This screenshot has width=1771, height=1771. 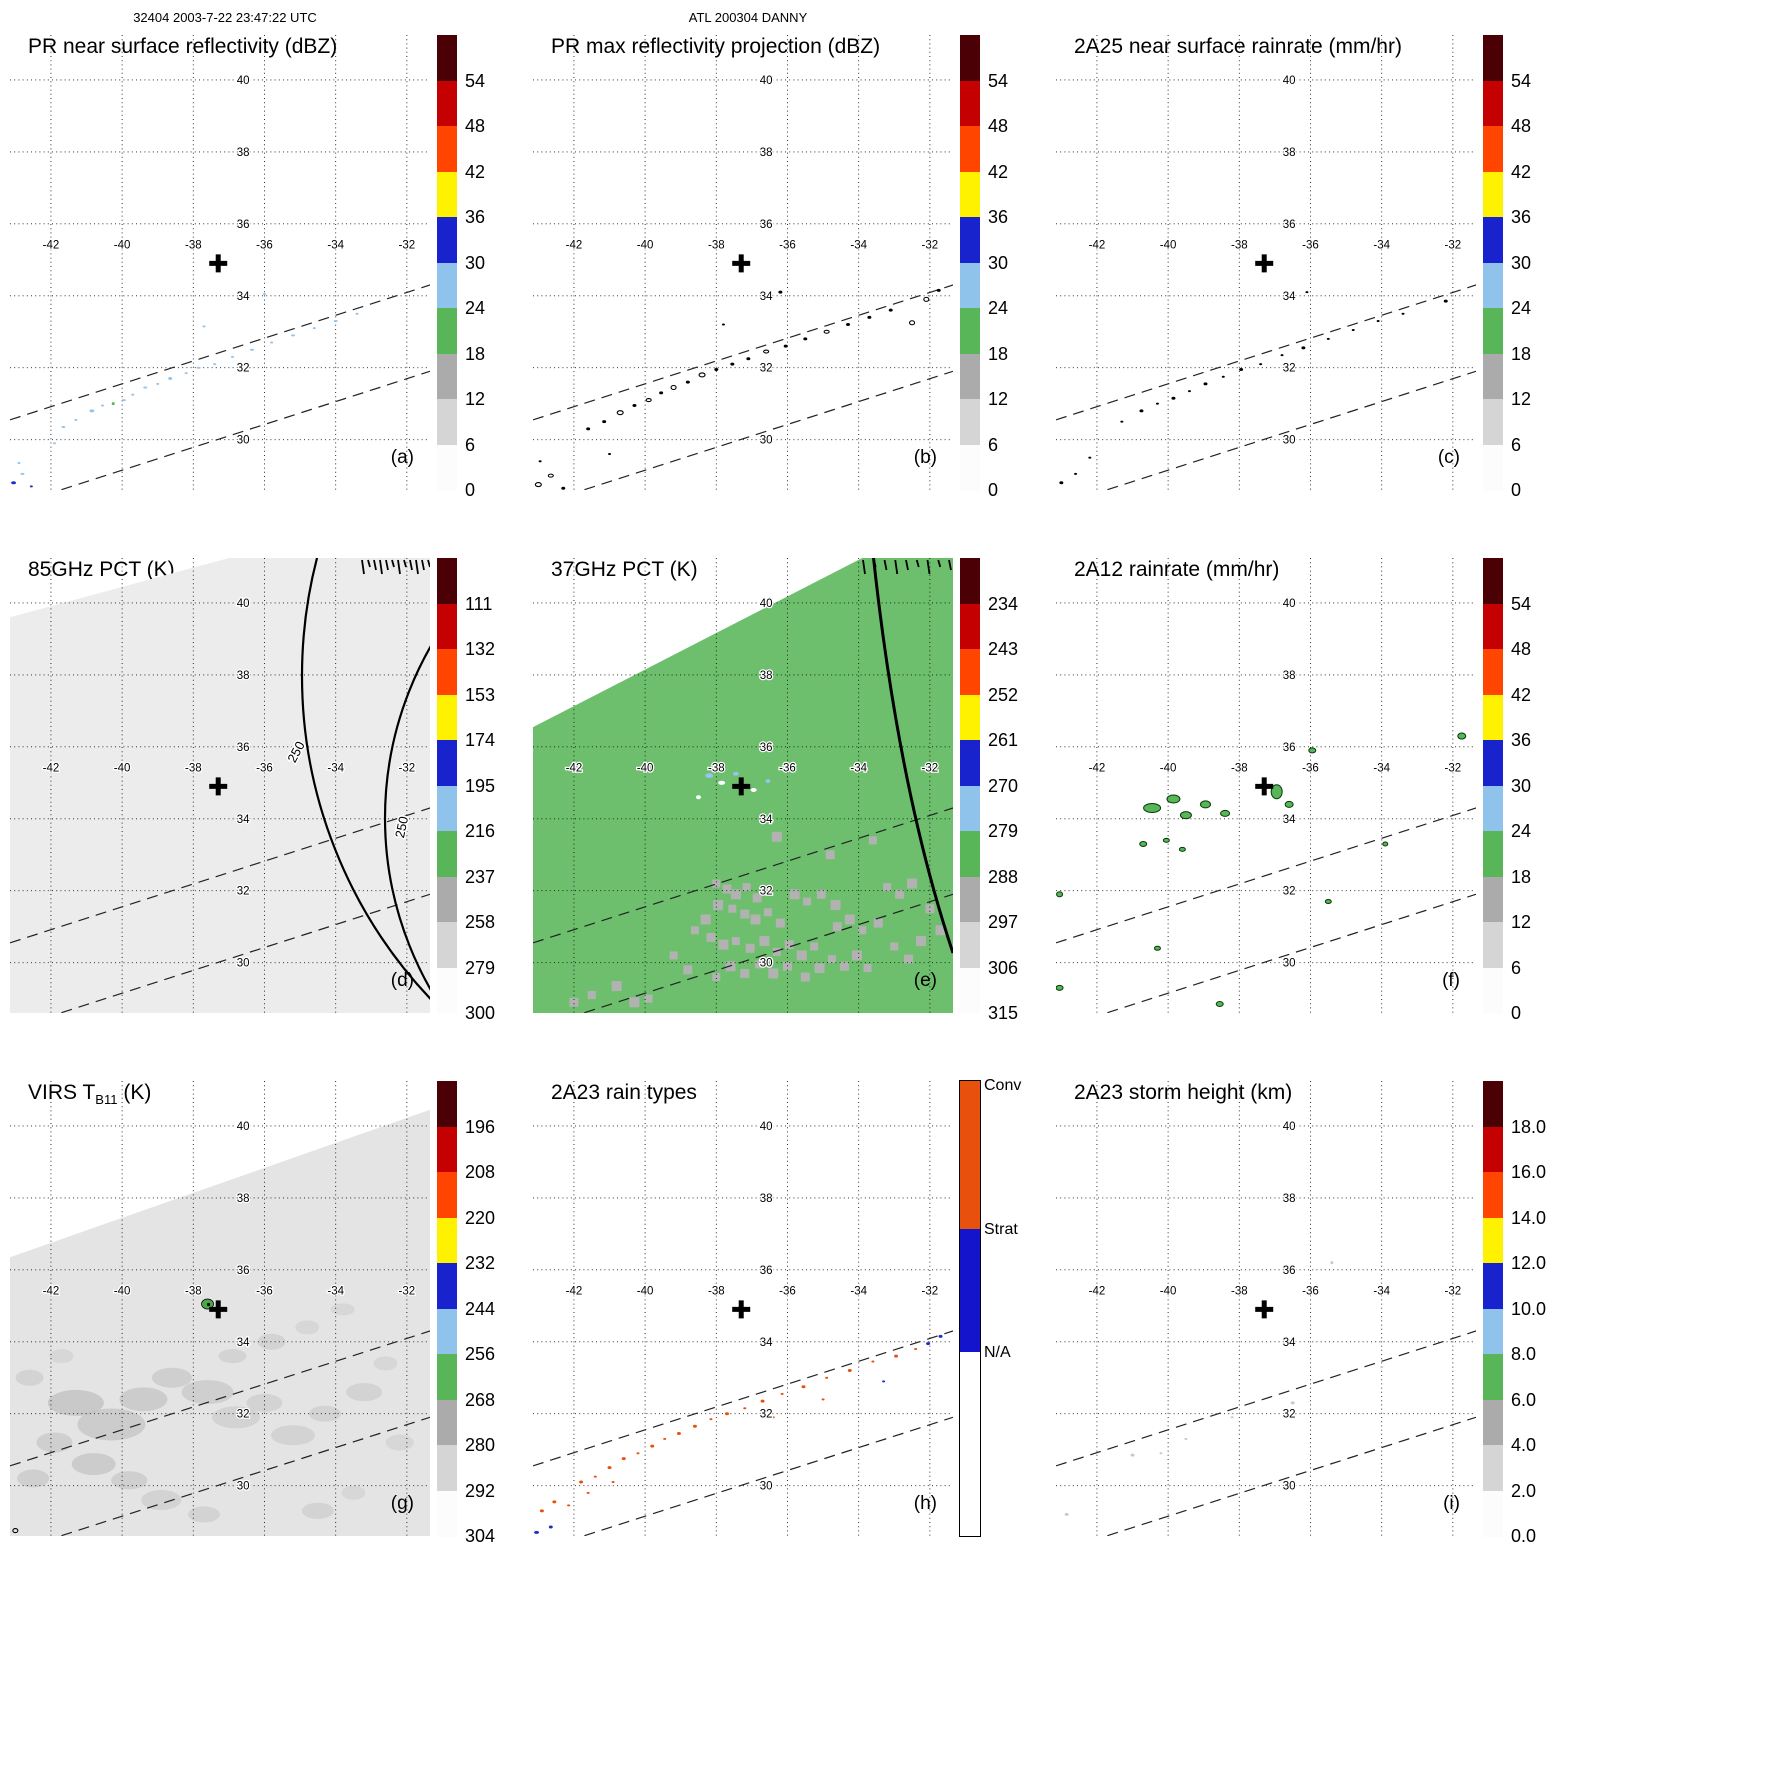 I want to click on contour-label: 250, so click(x=401, y=827).